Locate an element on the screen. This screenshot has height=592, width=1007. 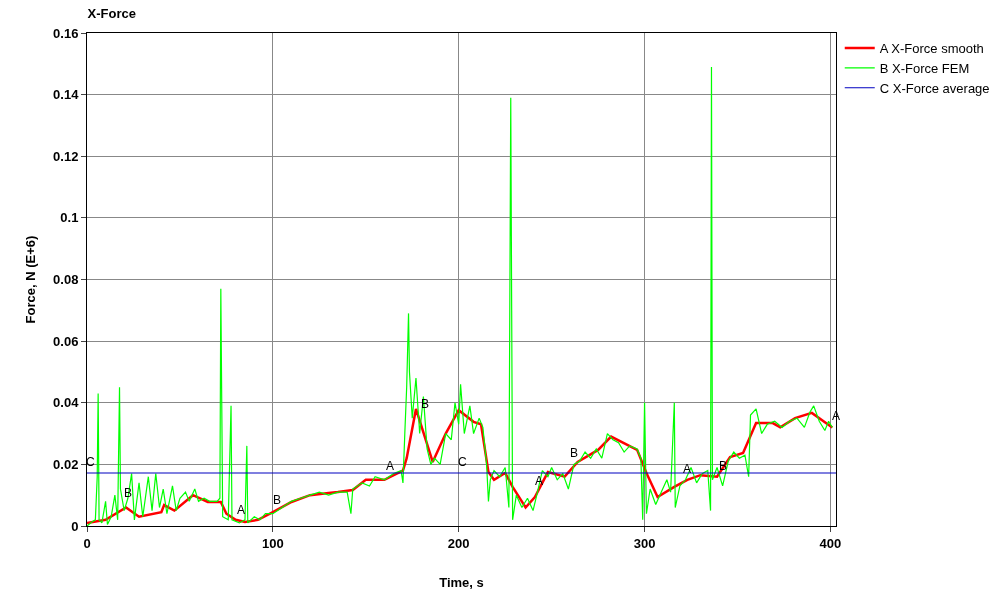
y-tick-label: 0 is located at coordinates (75, 526).